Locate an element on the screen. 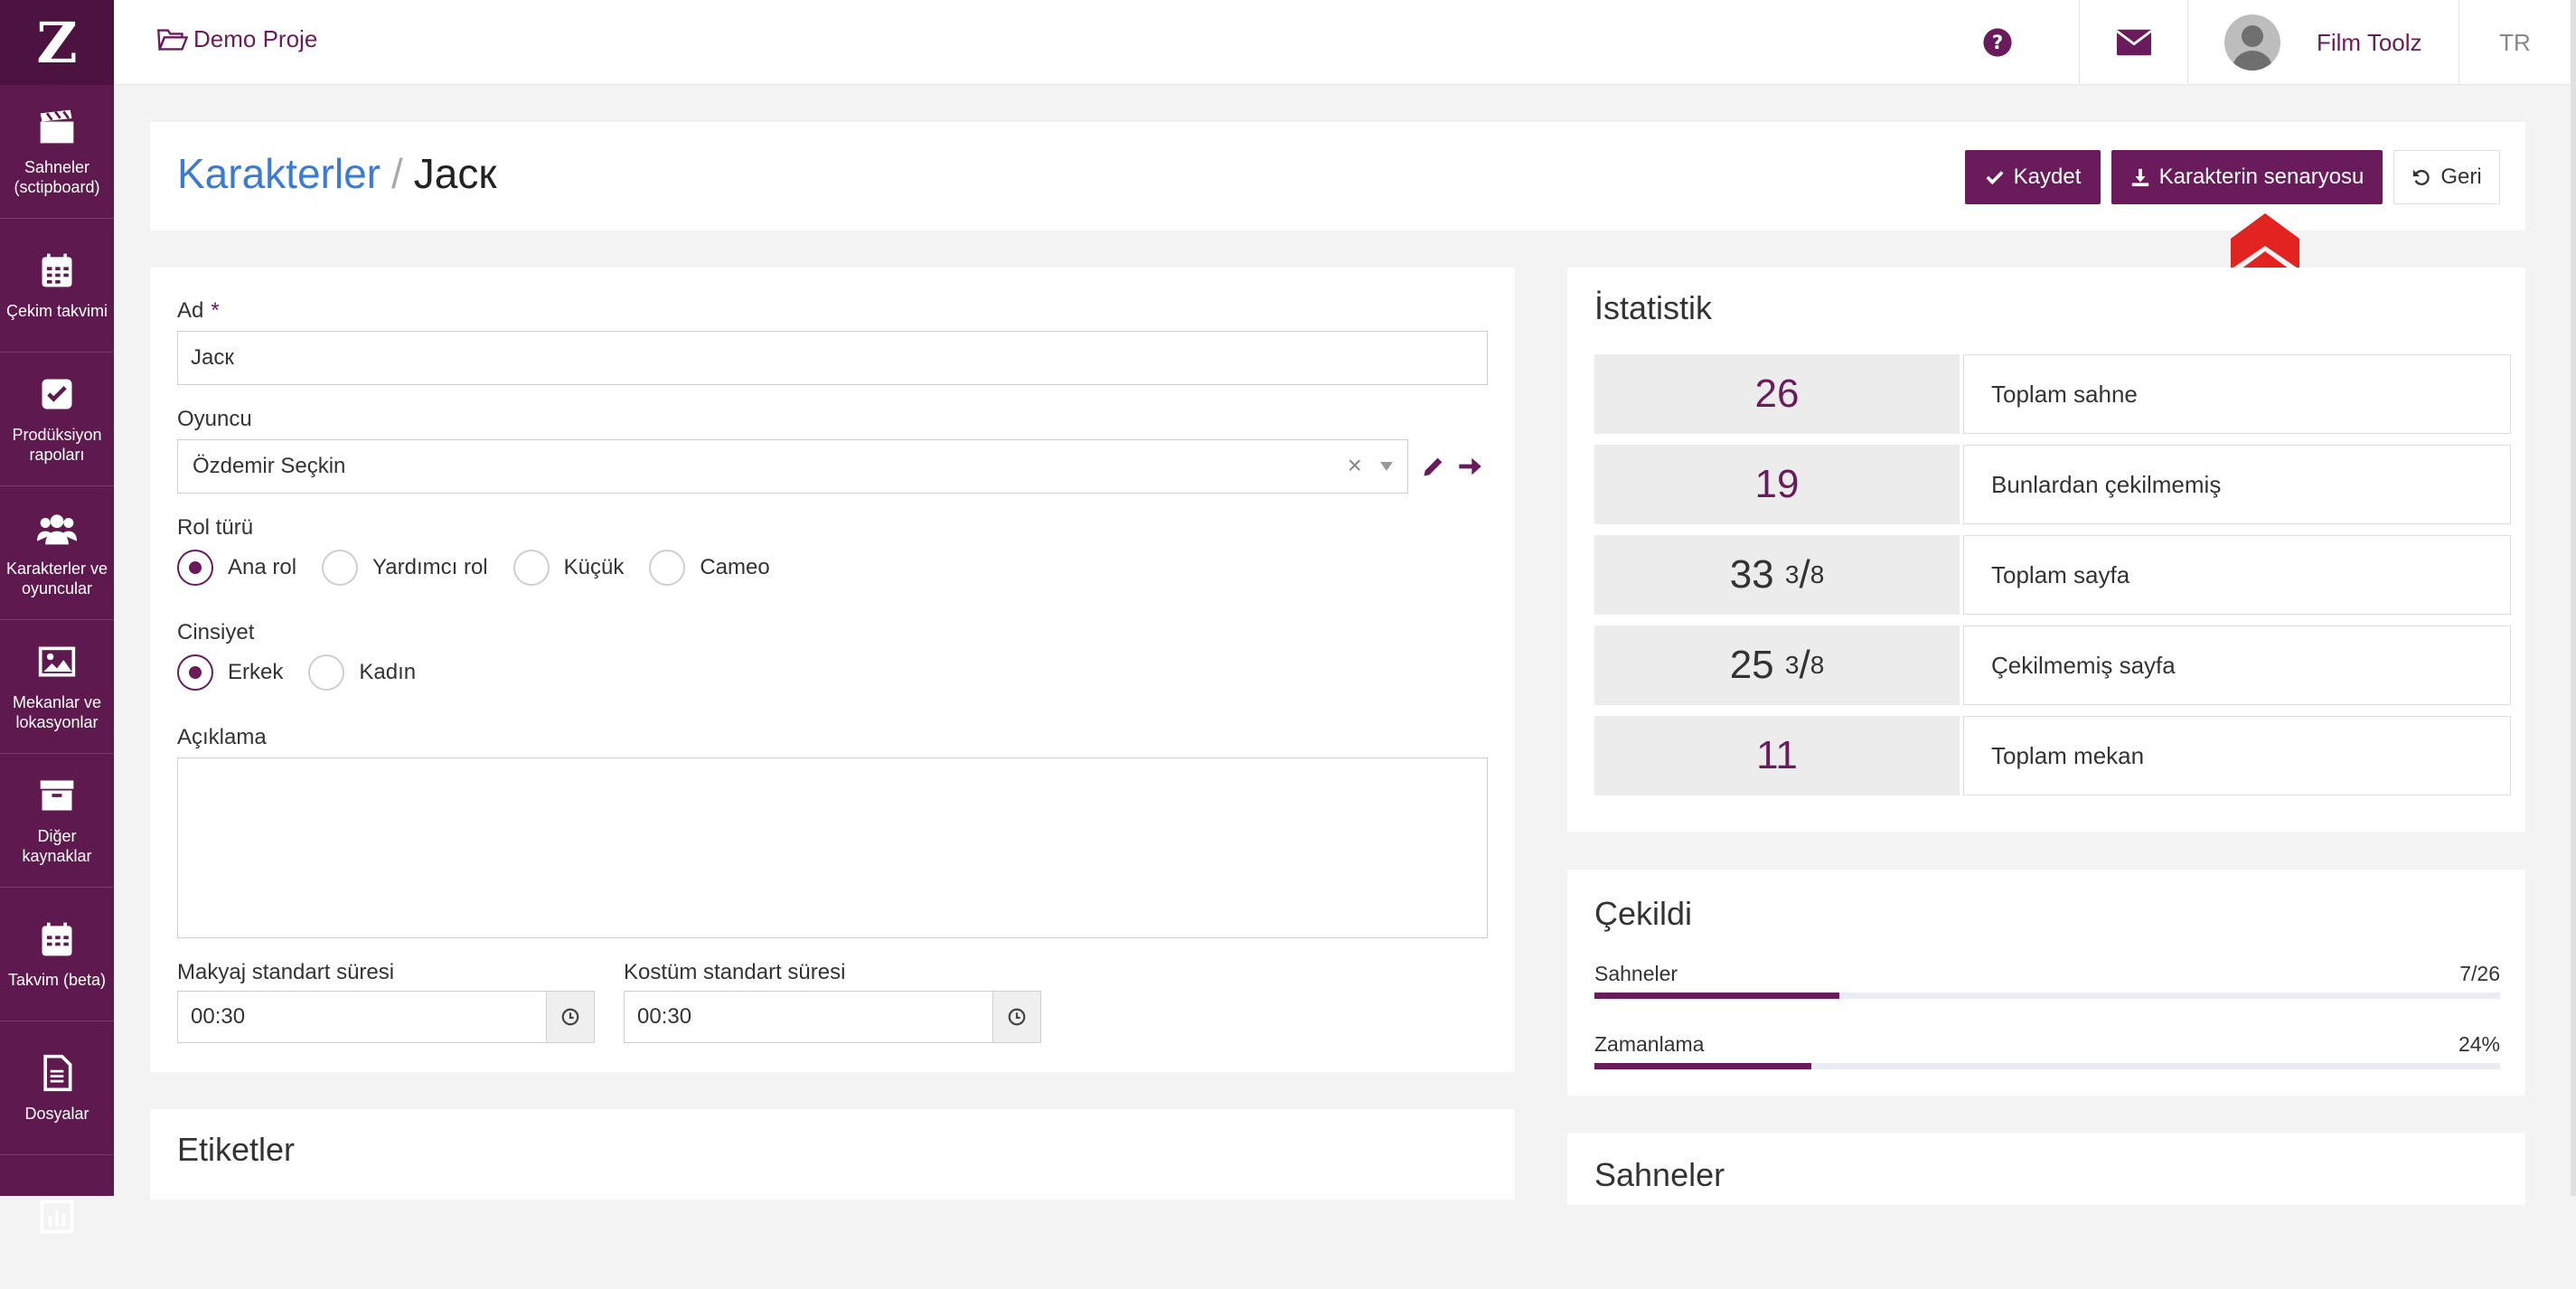 The image size is (2576, 1289). sidebar-item-shooting-schedule: Çekim takvimi is located at coordinates (57, 286).